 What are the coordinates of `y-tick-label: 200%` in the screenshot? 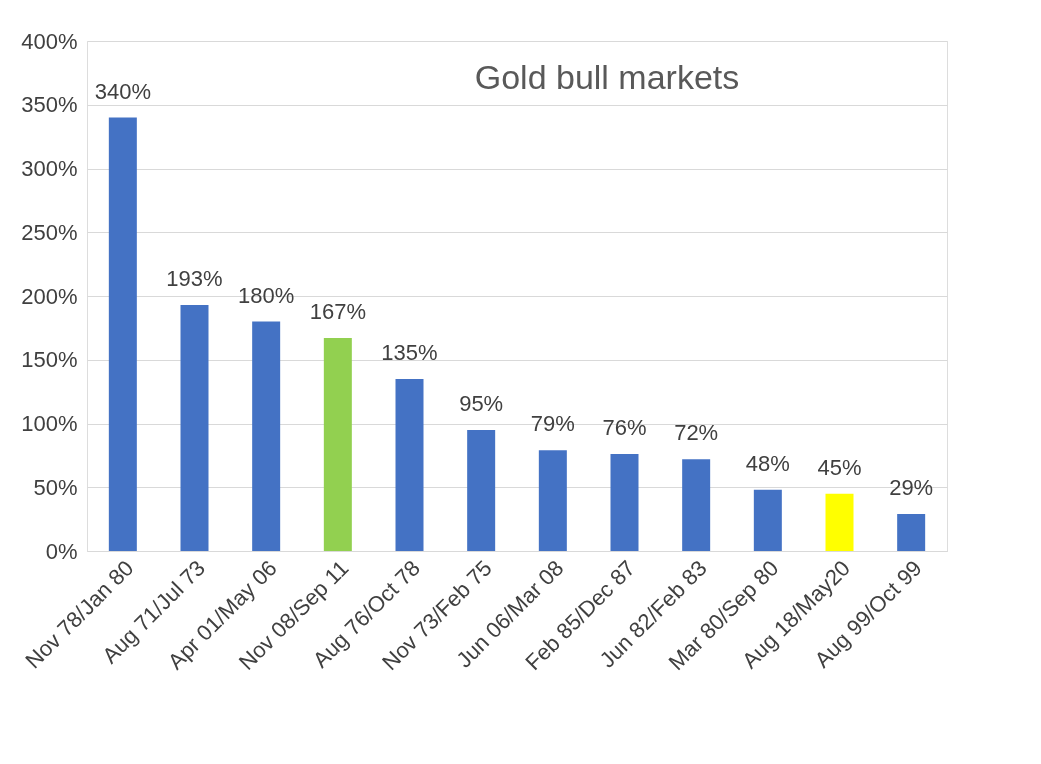 It's located at (49, 296).